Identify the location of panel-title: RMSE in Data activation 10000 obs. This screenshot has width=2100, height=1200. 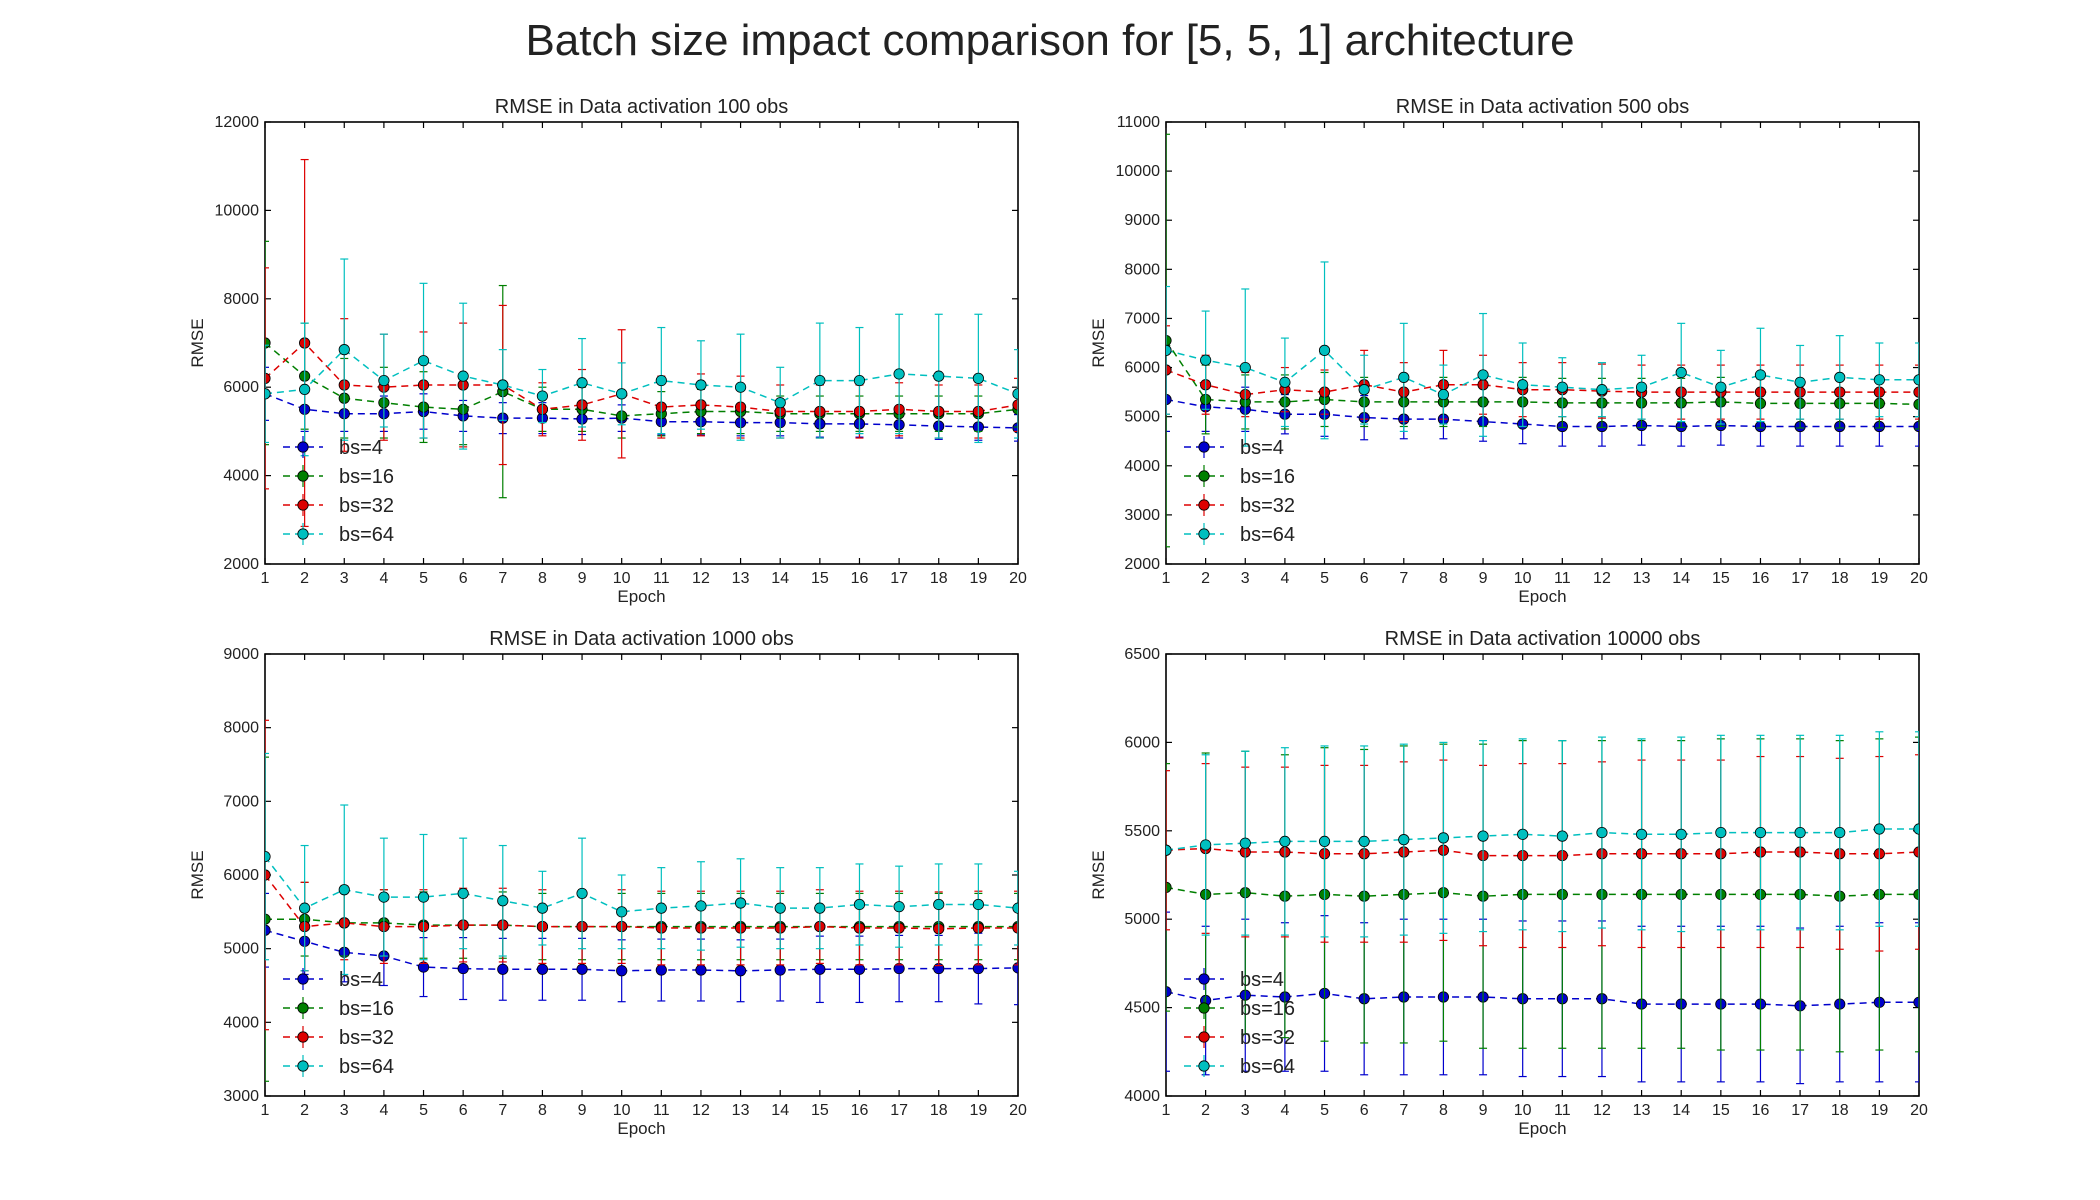
(1543, 639).